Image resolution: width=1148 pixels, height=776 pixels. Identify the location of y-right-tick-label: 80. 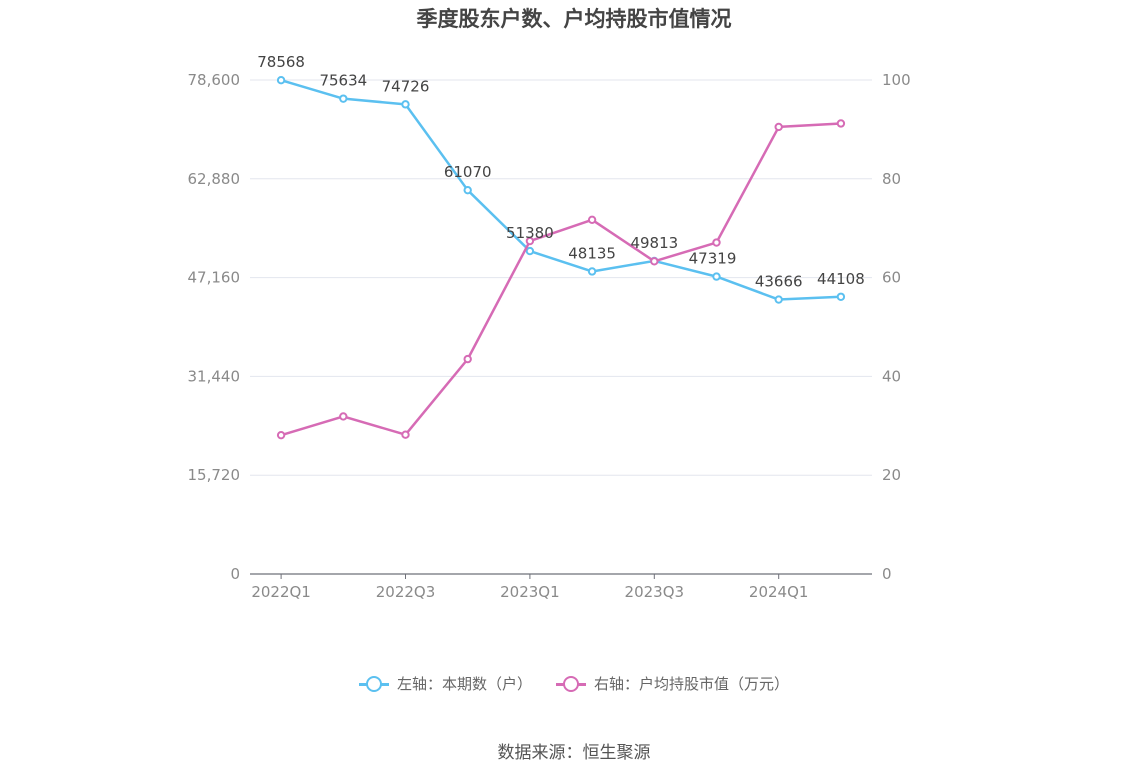
(891, 179).